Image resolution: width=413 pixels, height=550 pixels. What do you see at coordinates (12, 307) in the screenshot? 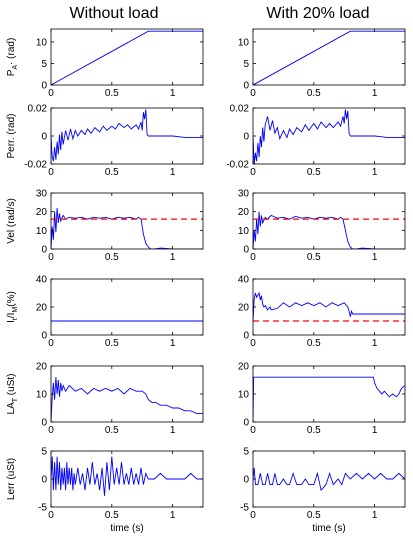
I see `y-axis-label: It/IM(%)` at bounding box center [12, 307].